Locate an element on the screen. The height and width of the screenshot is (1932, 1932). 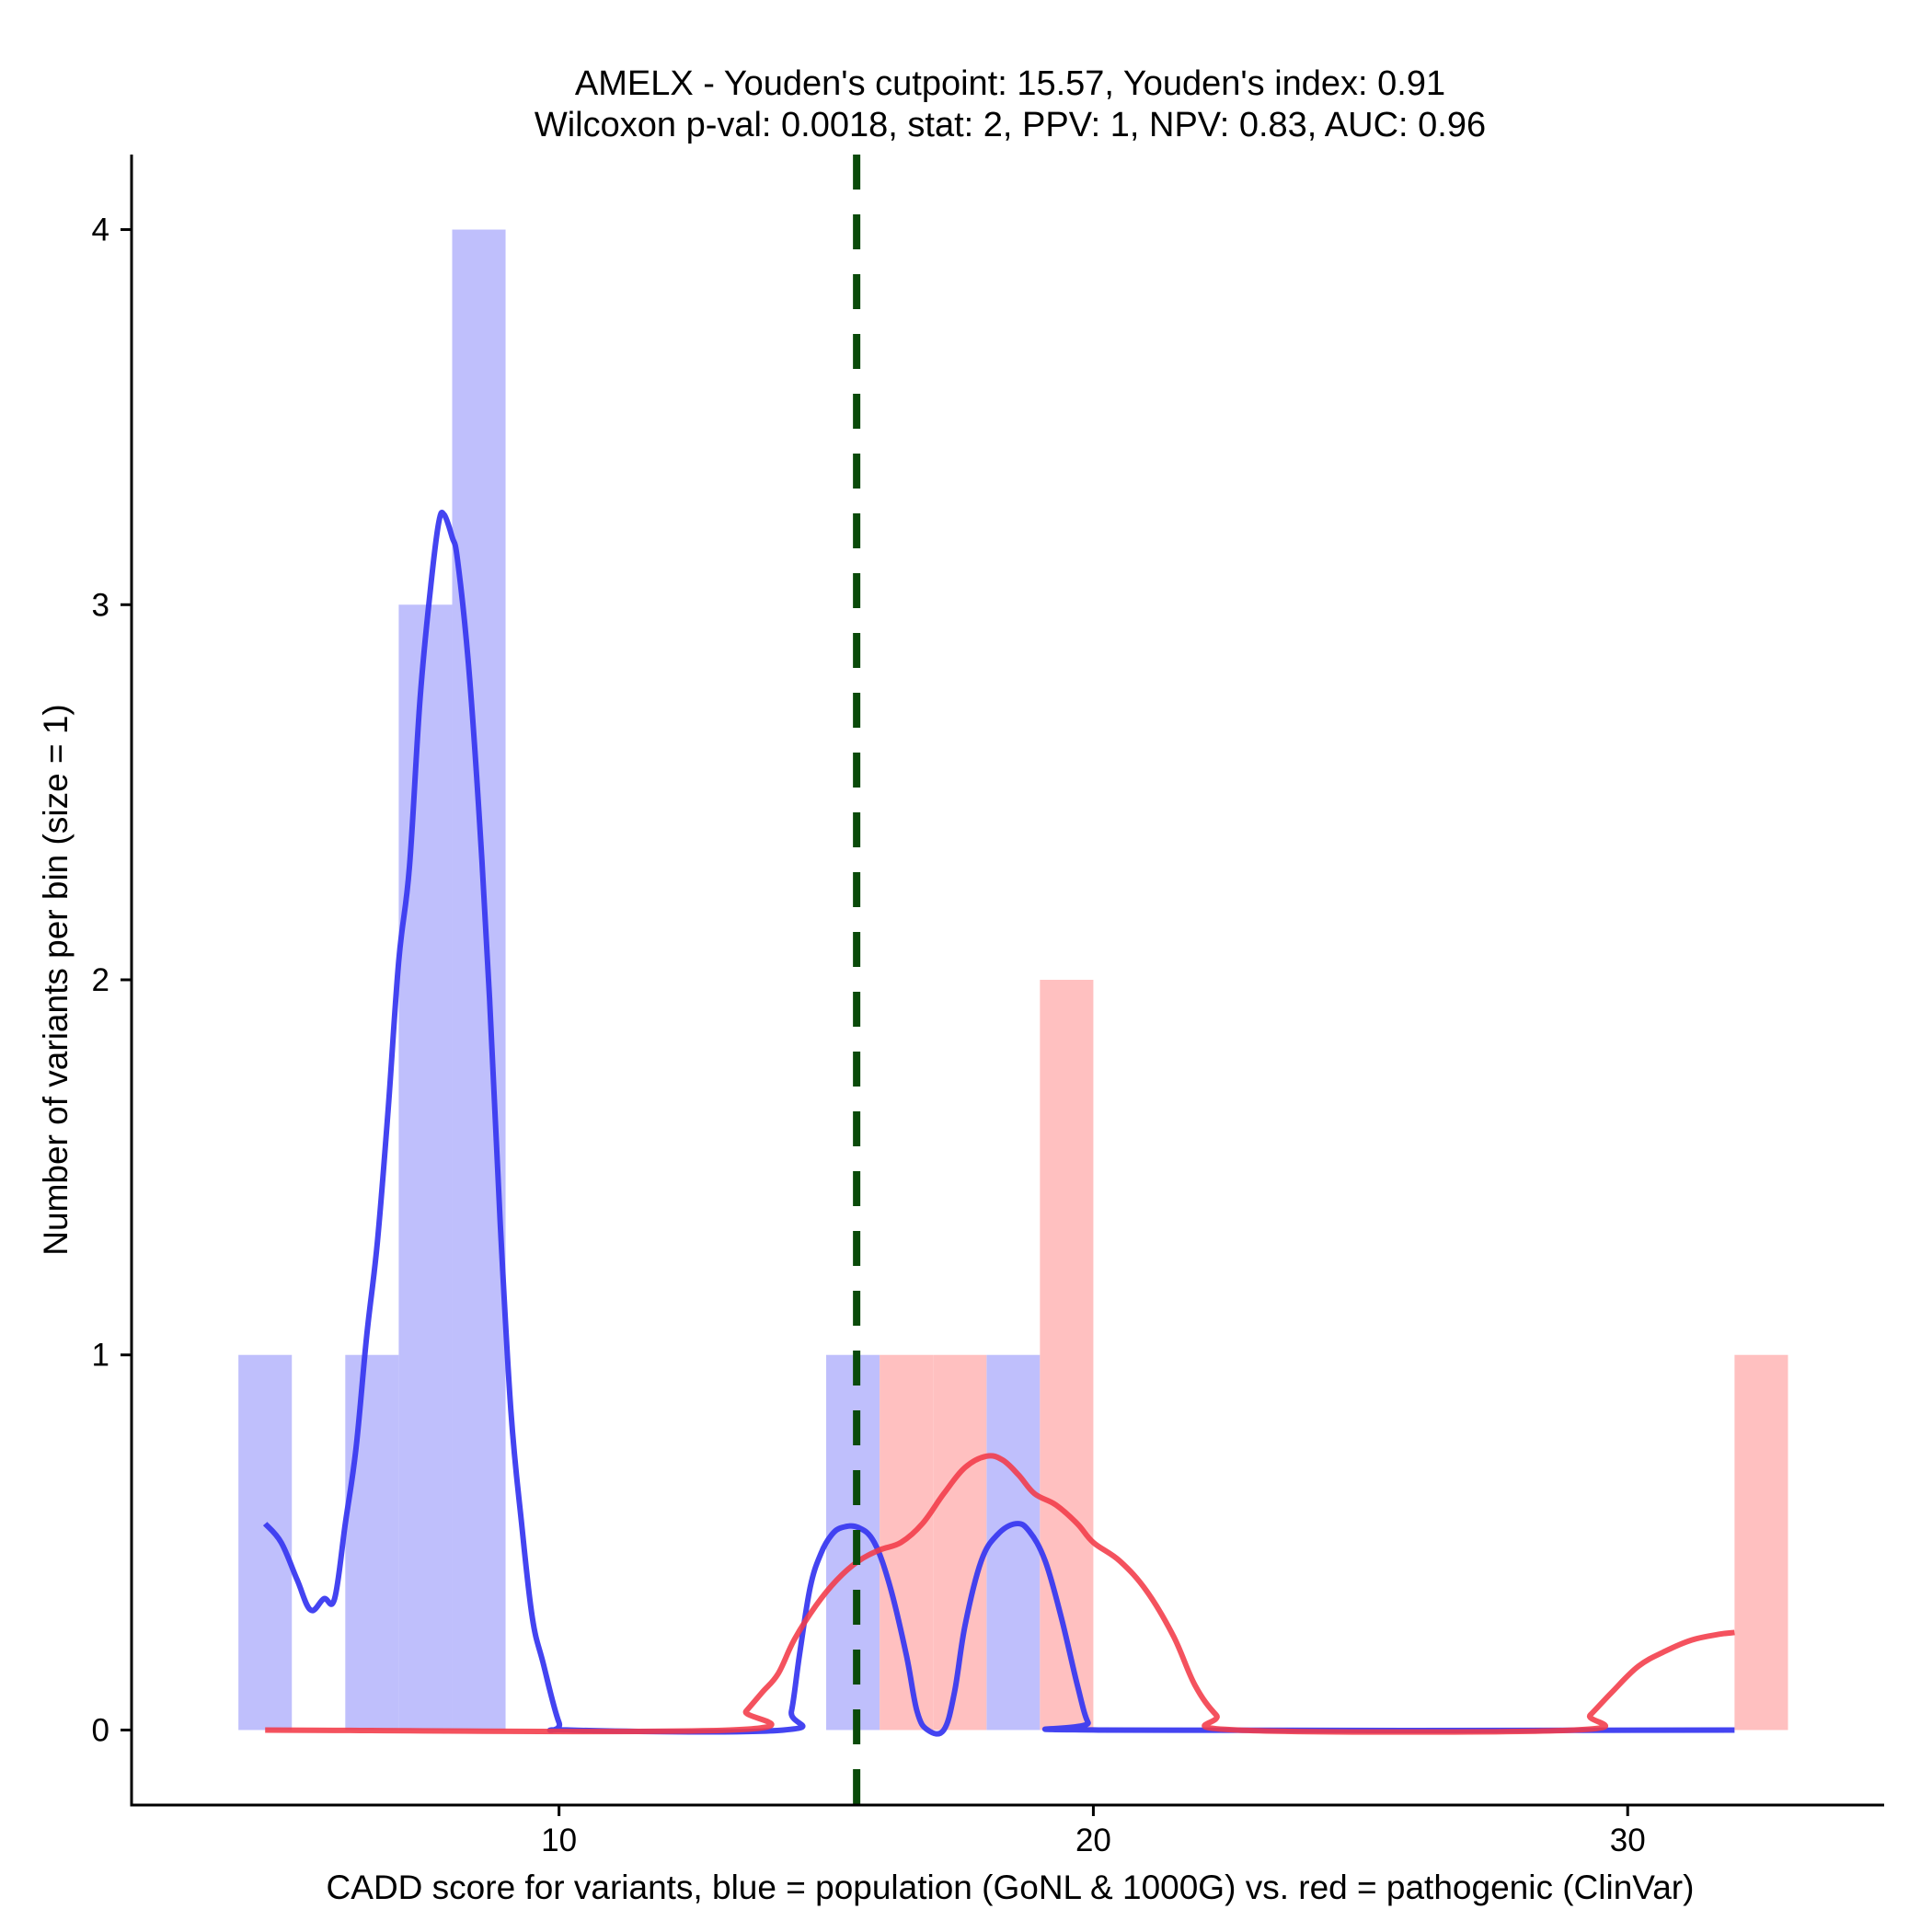
y-tick-label-1: 1 is located at coordinates (100, 1356).